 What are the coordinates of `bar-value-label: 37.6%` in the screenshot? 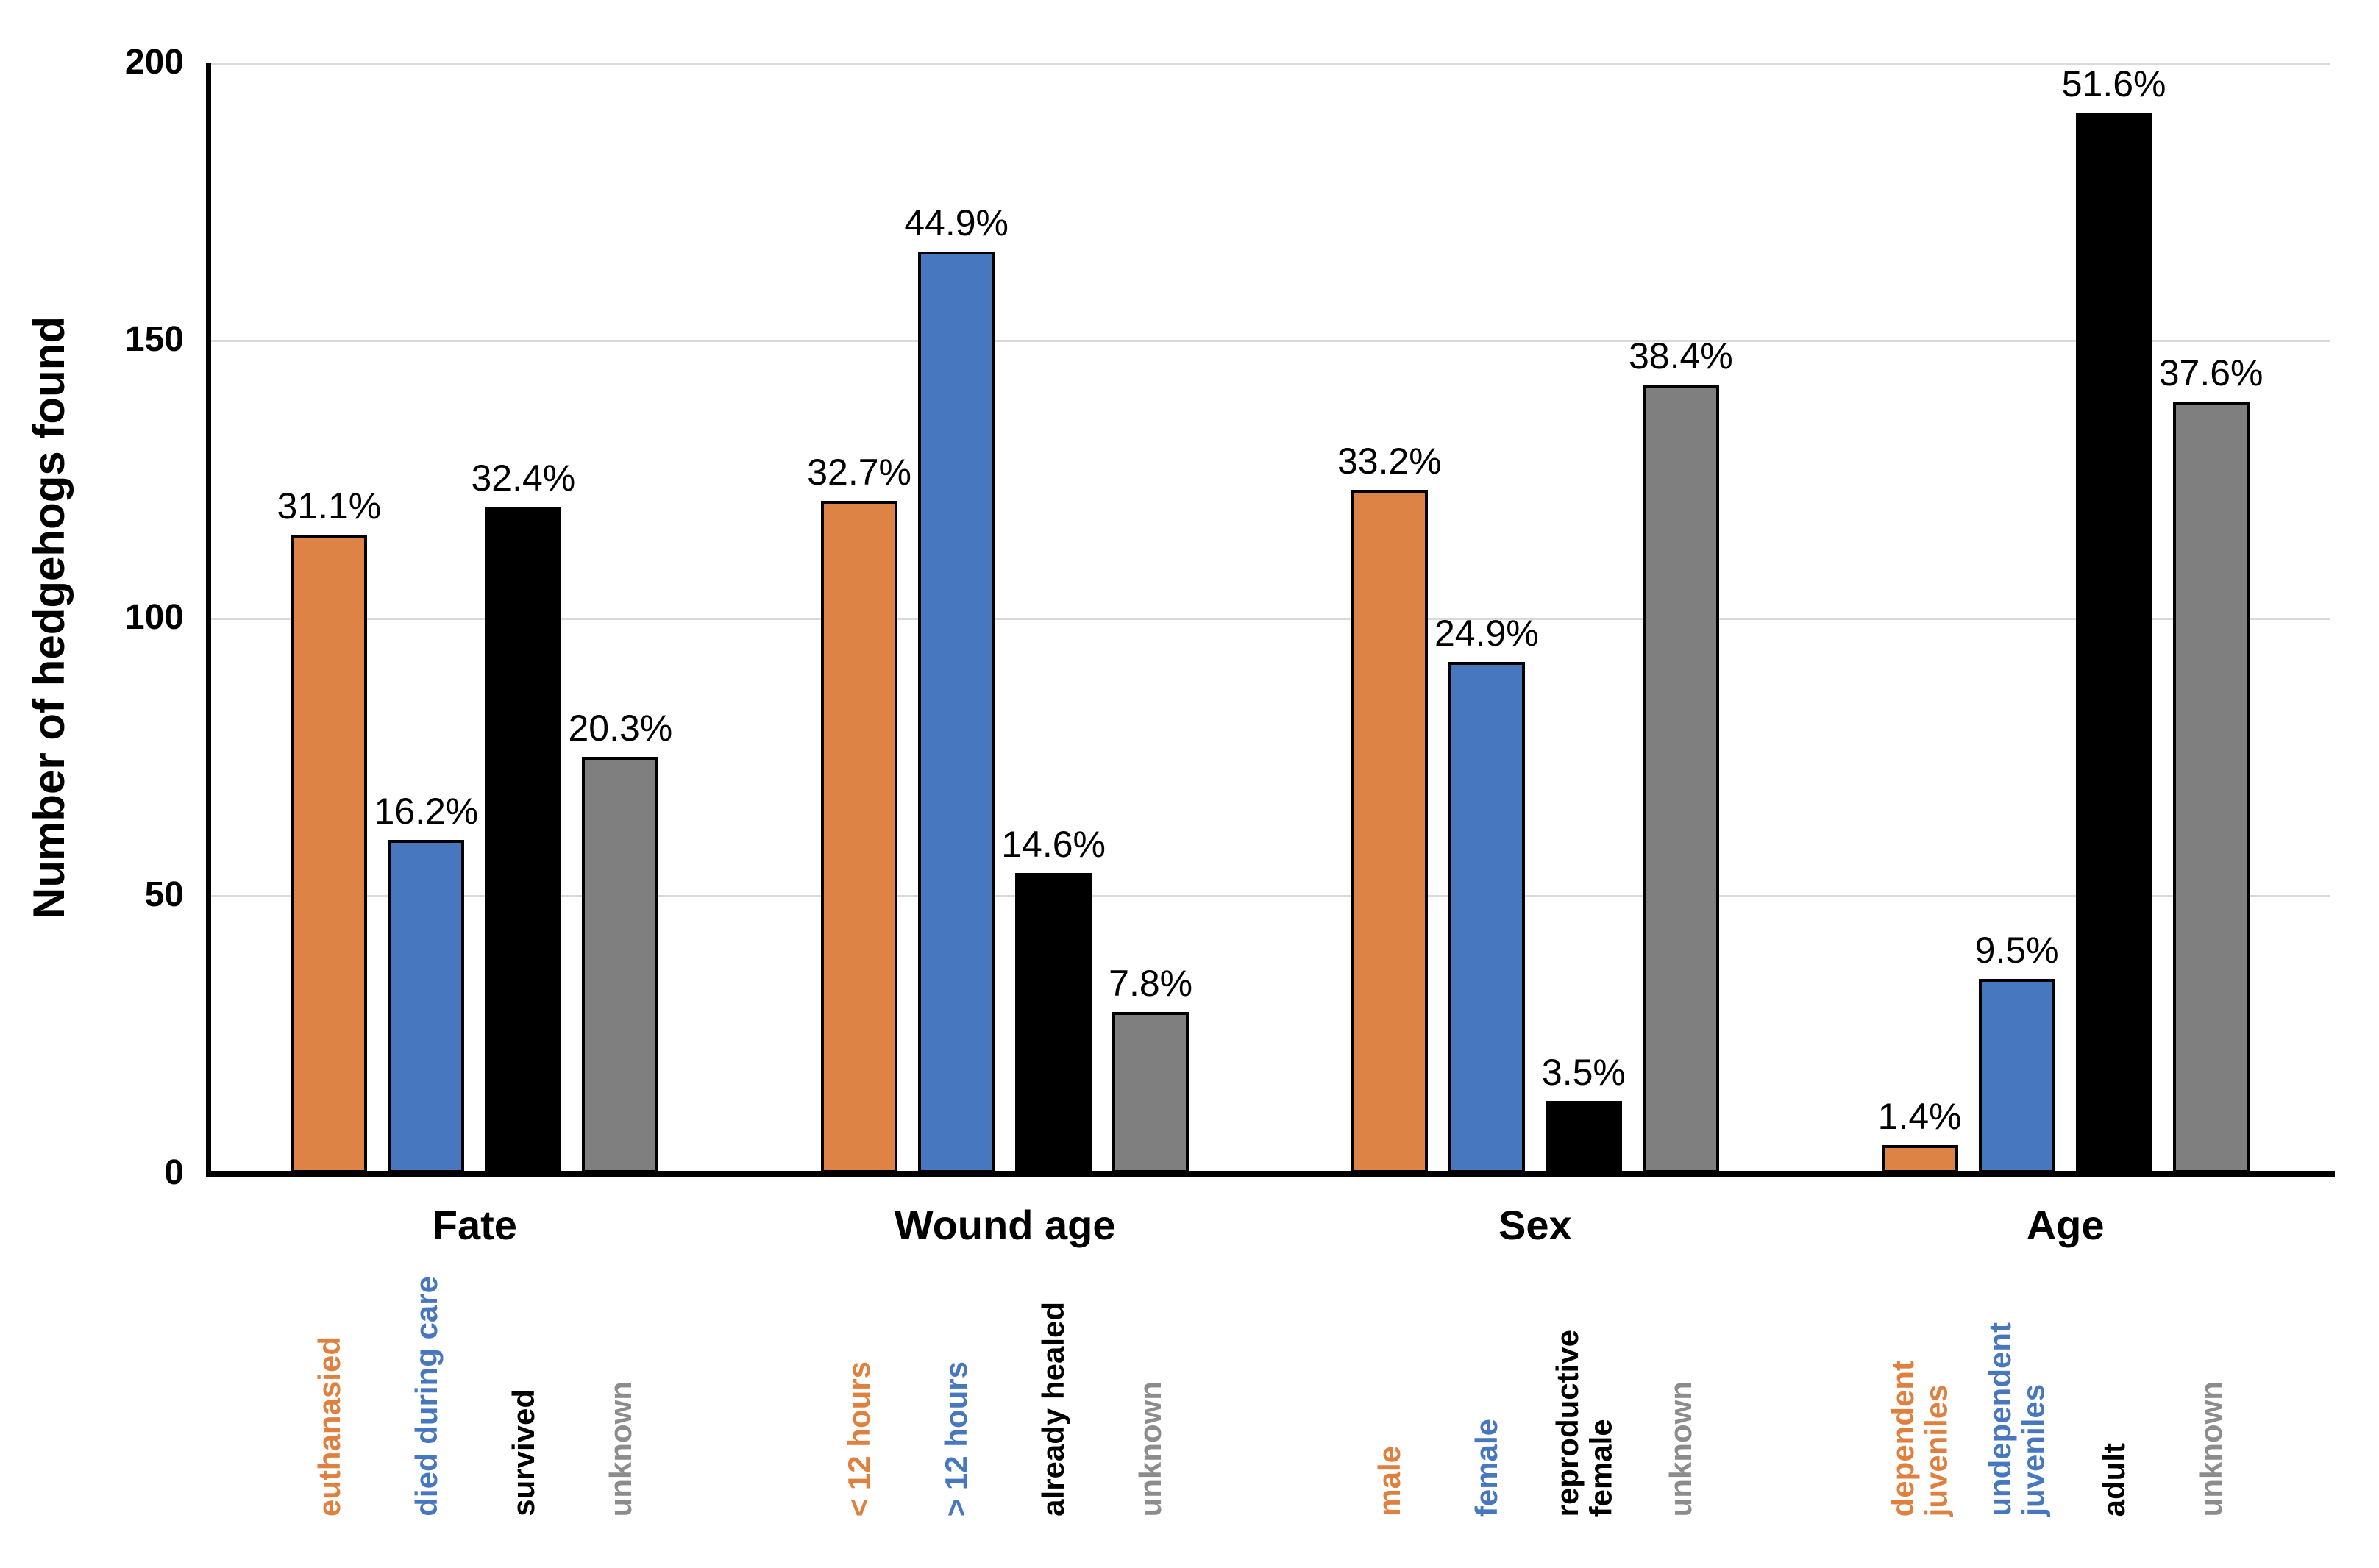 It's located at (2211, 372).